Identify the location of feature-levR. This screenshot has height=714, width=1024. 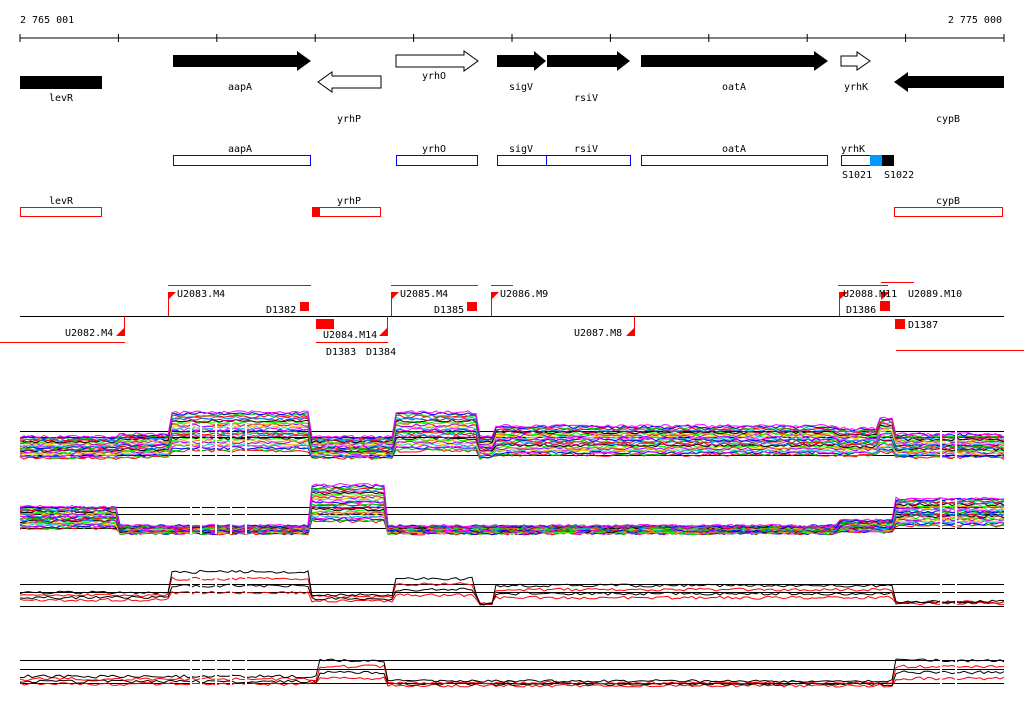
(61, 212).